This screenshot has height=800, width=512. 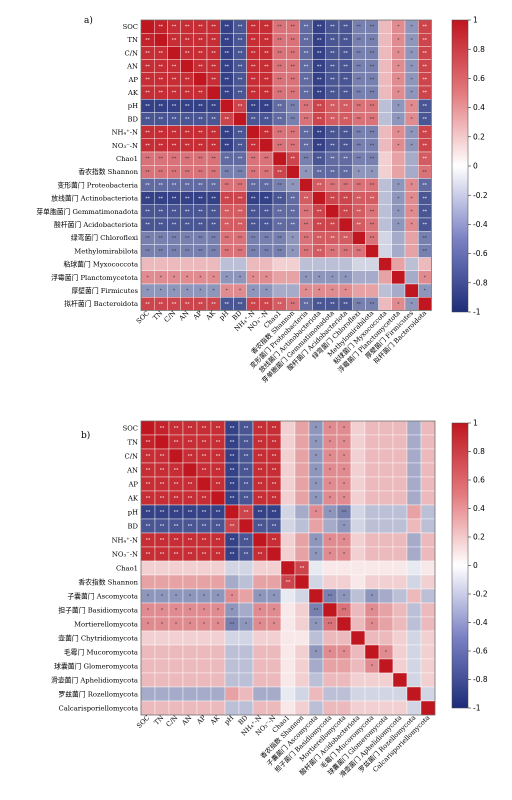 What do you see at coordinates (125, 133) in the screenshot?
I see `row-label: NH₄⁺-N` at bounding box center [125, 133].